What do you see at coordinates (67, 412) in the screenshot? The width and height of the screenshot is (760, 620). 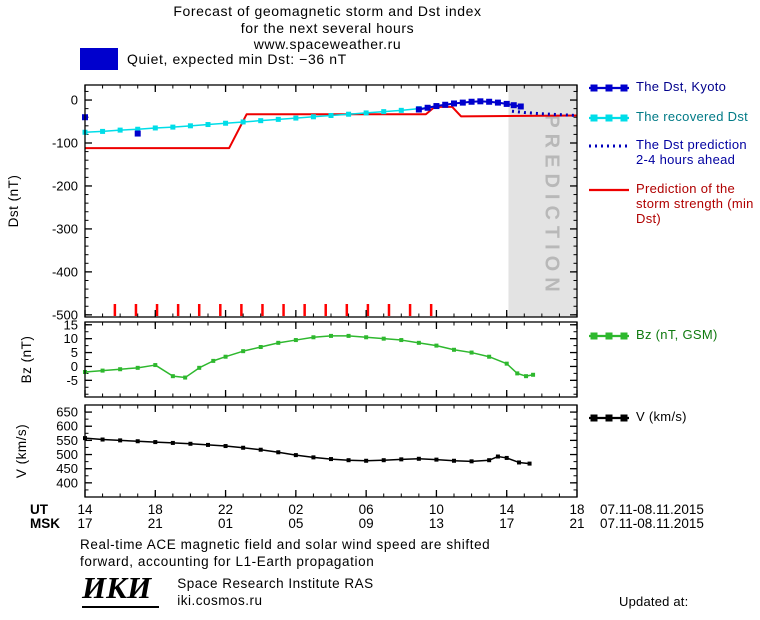 I see `svg-text: 650` at bounding box center [67, 412].